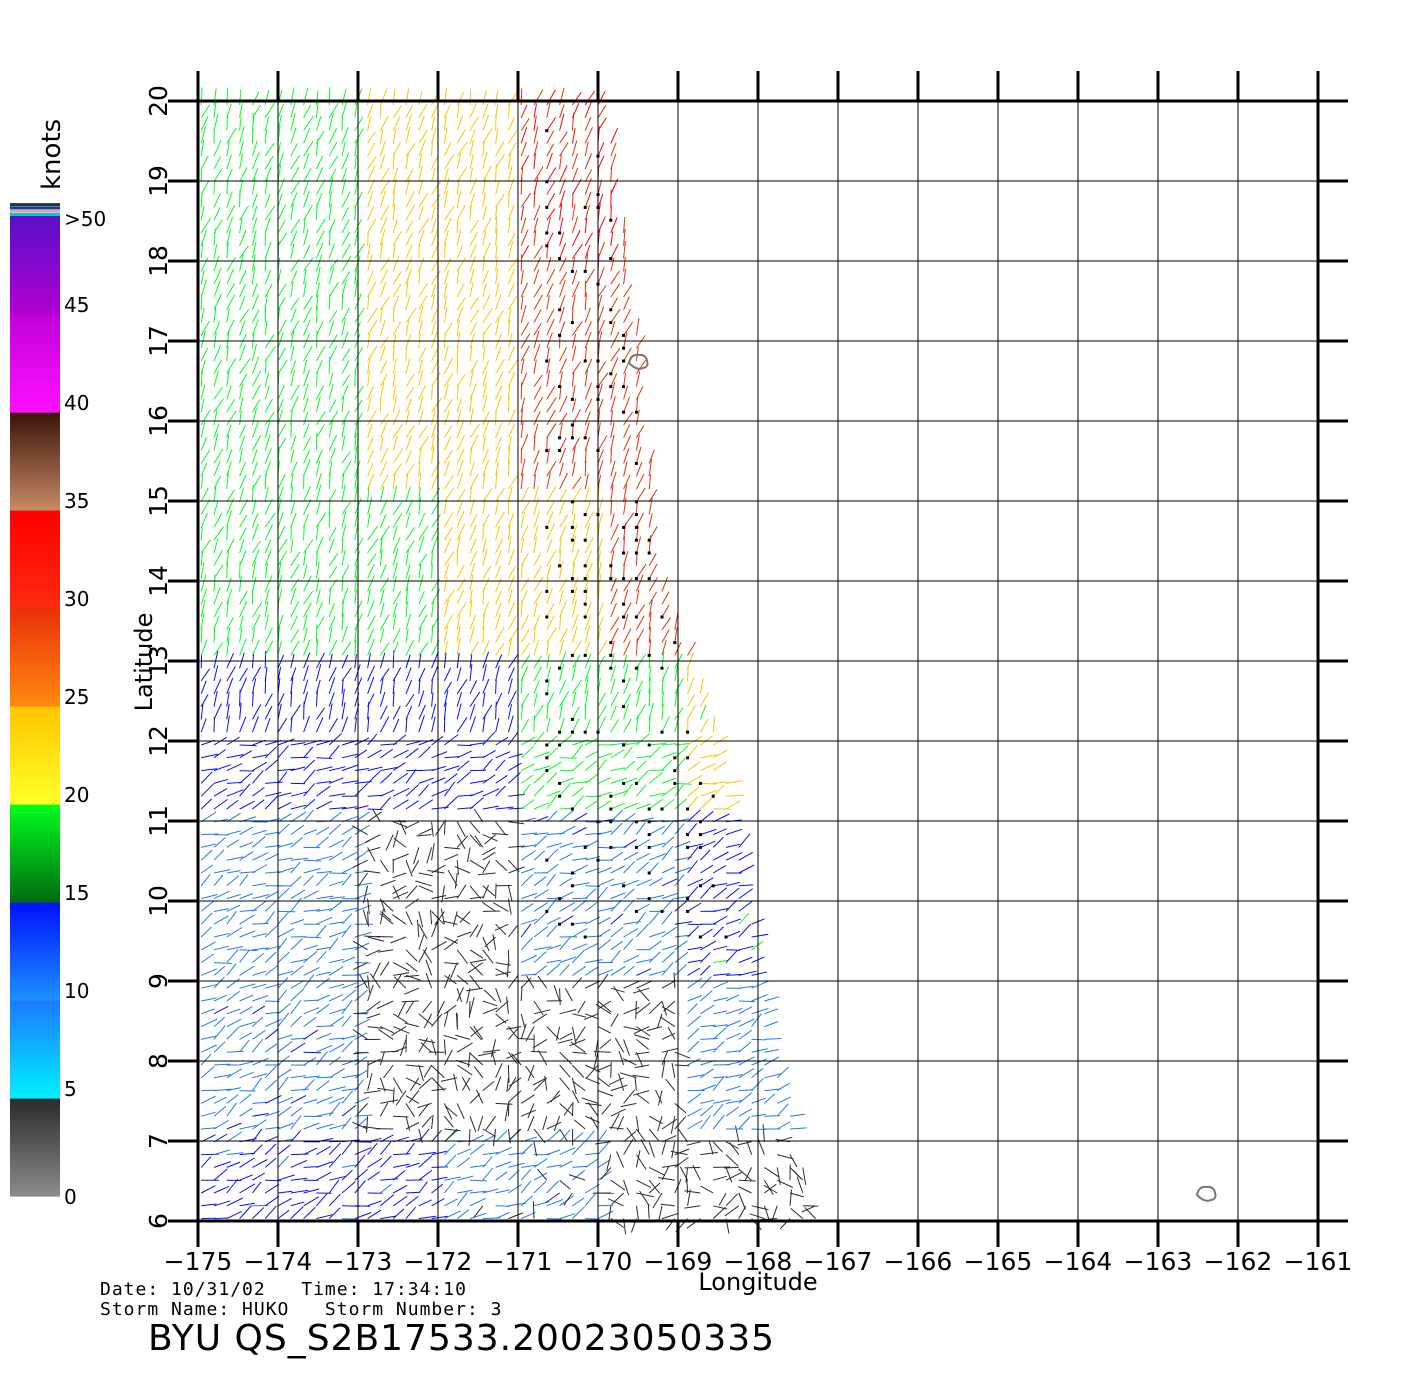 The image size is (1420, 1400). Describe the element at coordinates (35, 853) in the screenshot. I see `colorbar-band` at that location.